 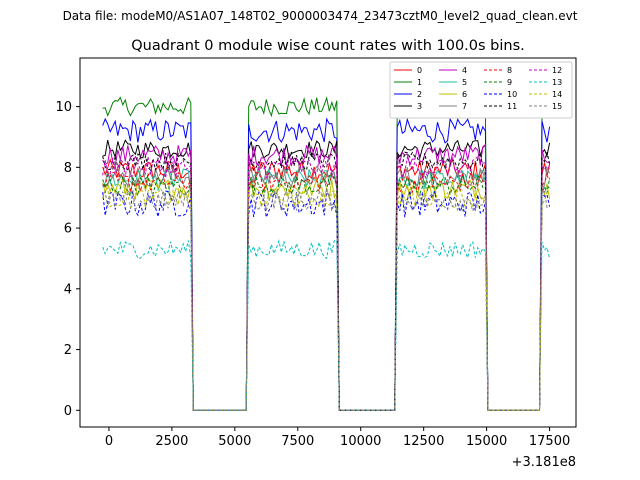 I want to click on legend-label: 6, so click(x=464, y=94).